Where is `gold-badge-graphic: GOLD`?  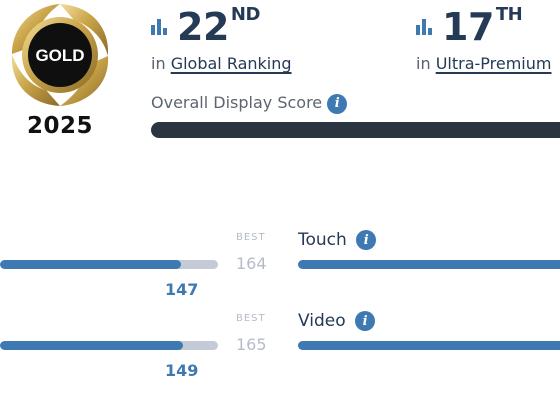 gold-badge-graphic: GOLD is located at coordinates (60, 55).